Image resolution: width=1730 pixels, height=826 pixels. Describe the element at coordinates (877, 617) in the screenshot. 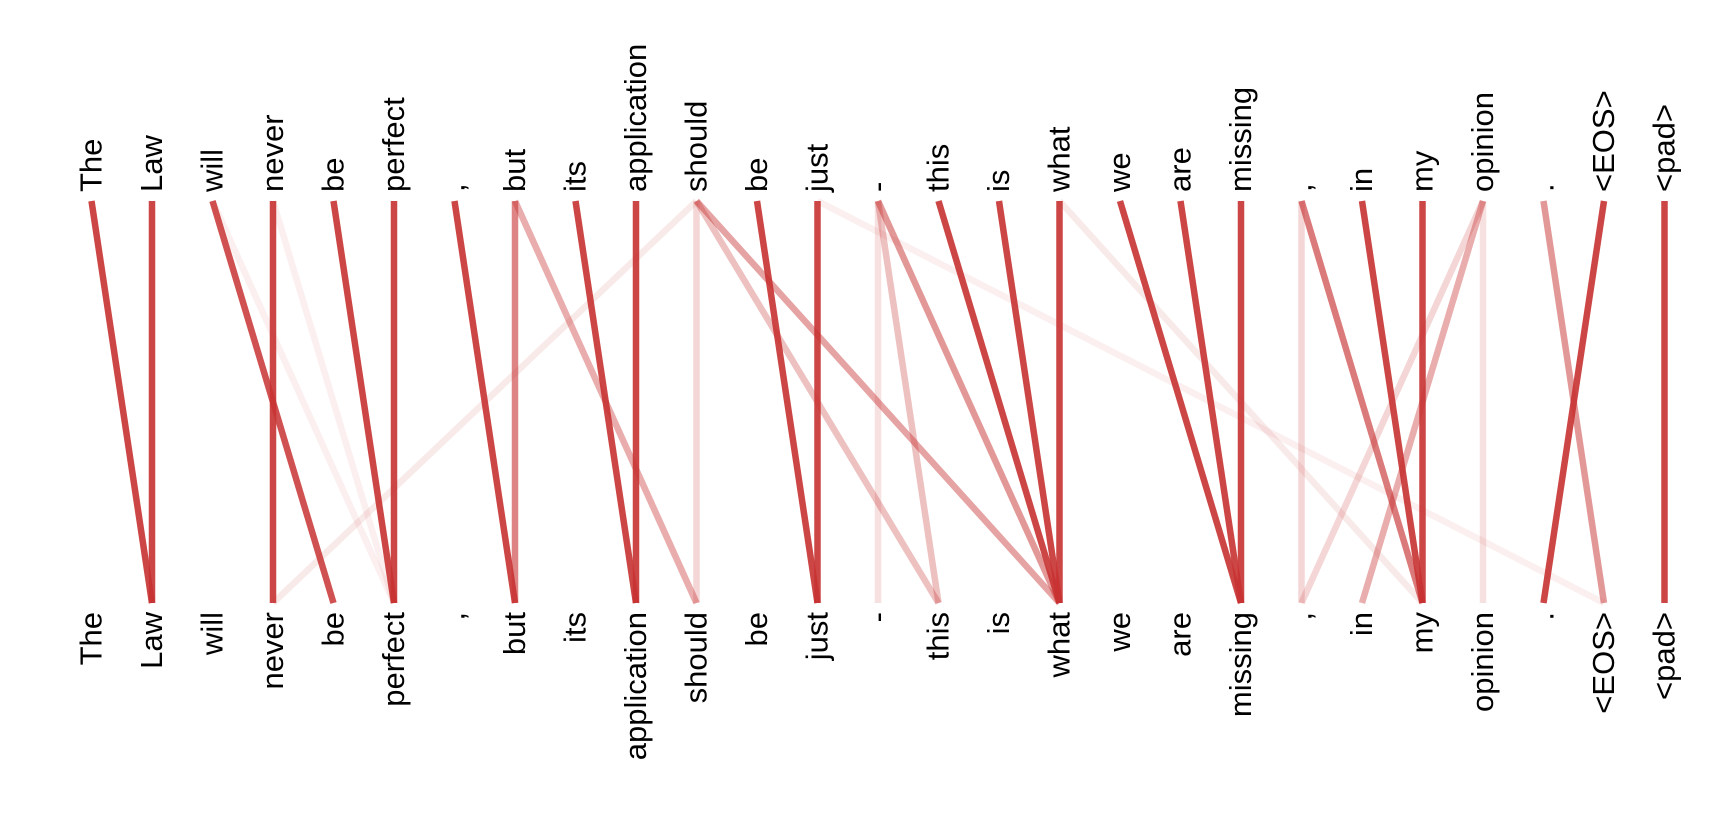

I see `target-token: -` at that location.